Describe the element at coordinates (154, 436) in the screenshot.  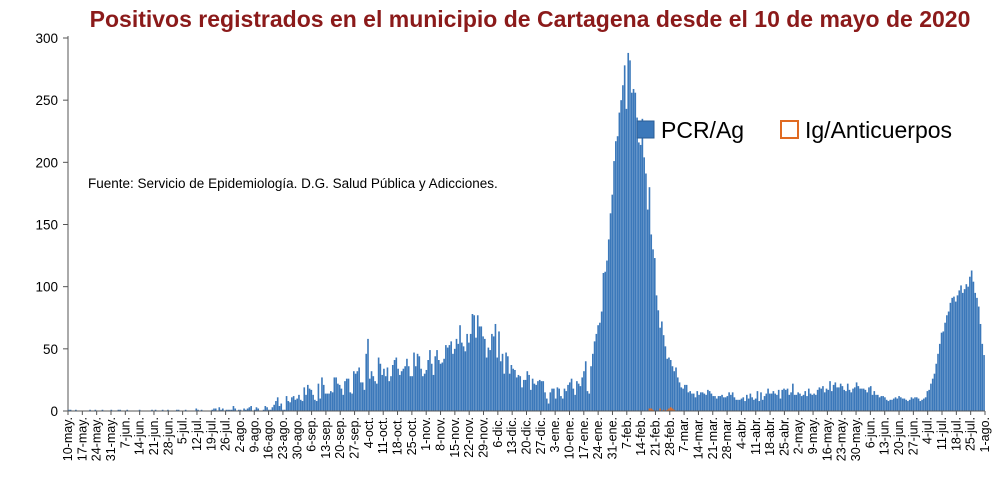
I see `x-tick-label: 21-jun.` at that location.